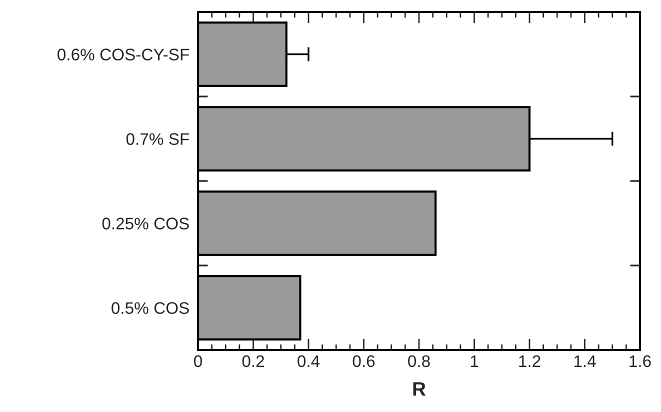  What do you see at coordinates (640, 361) in the screenshot?
I see `x-tick-label: 1.6` at bounding box center [640, 361].